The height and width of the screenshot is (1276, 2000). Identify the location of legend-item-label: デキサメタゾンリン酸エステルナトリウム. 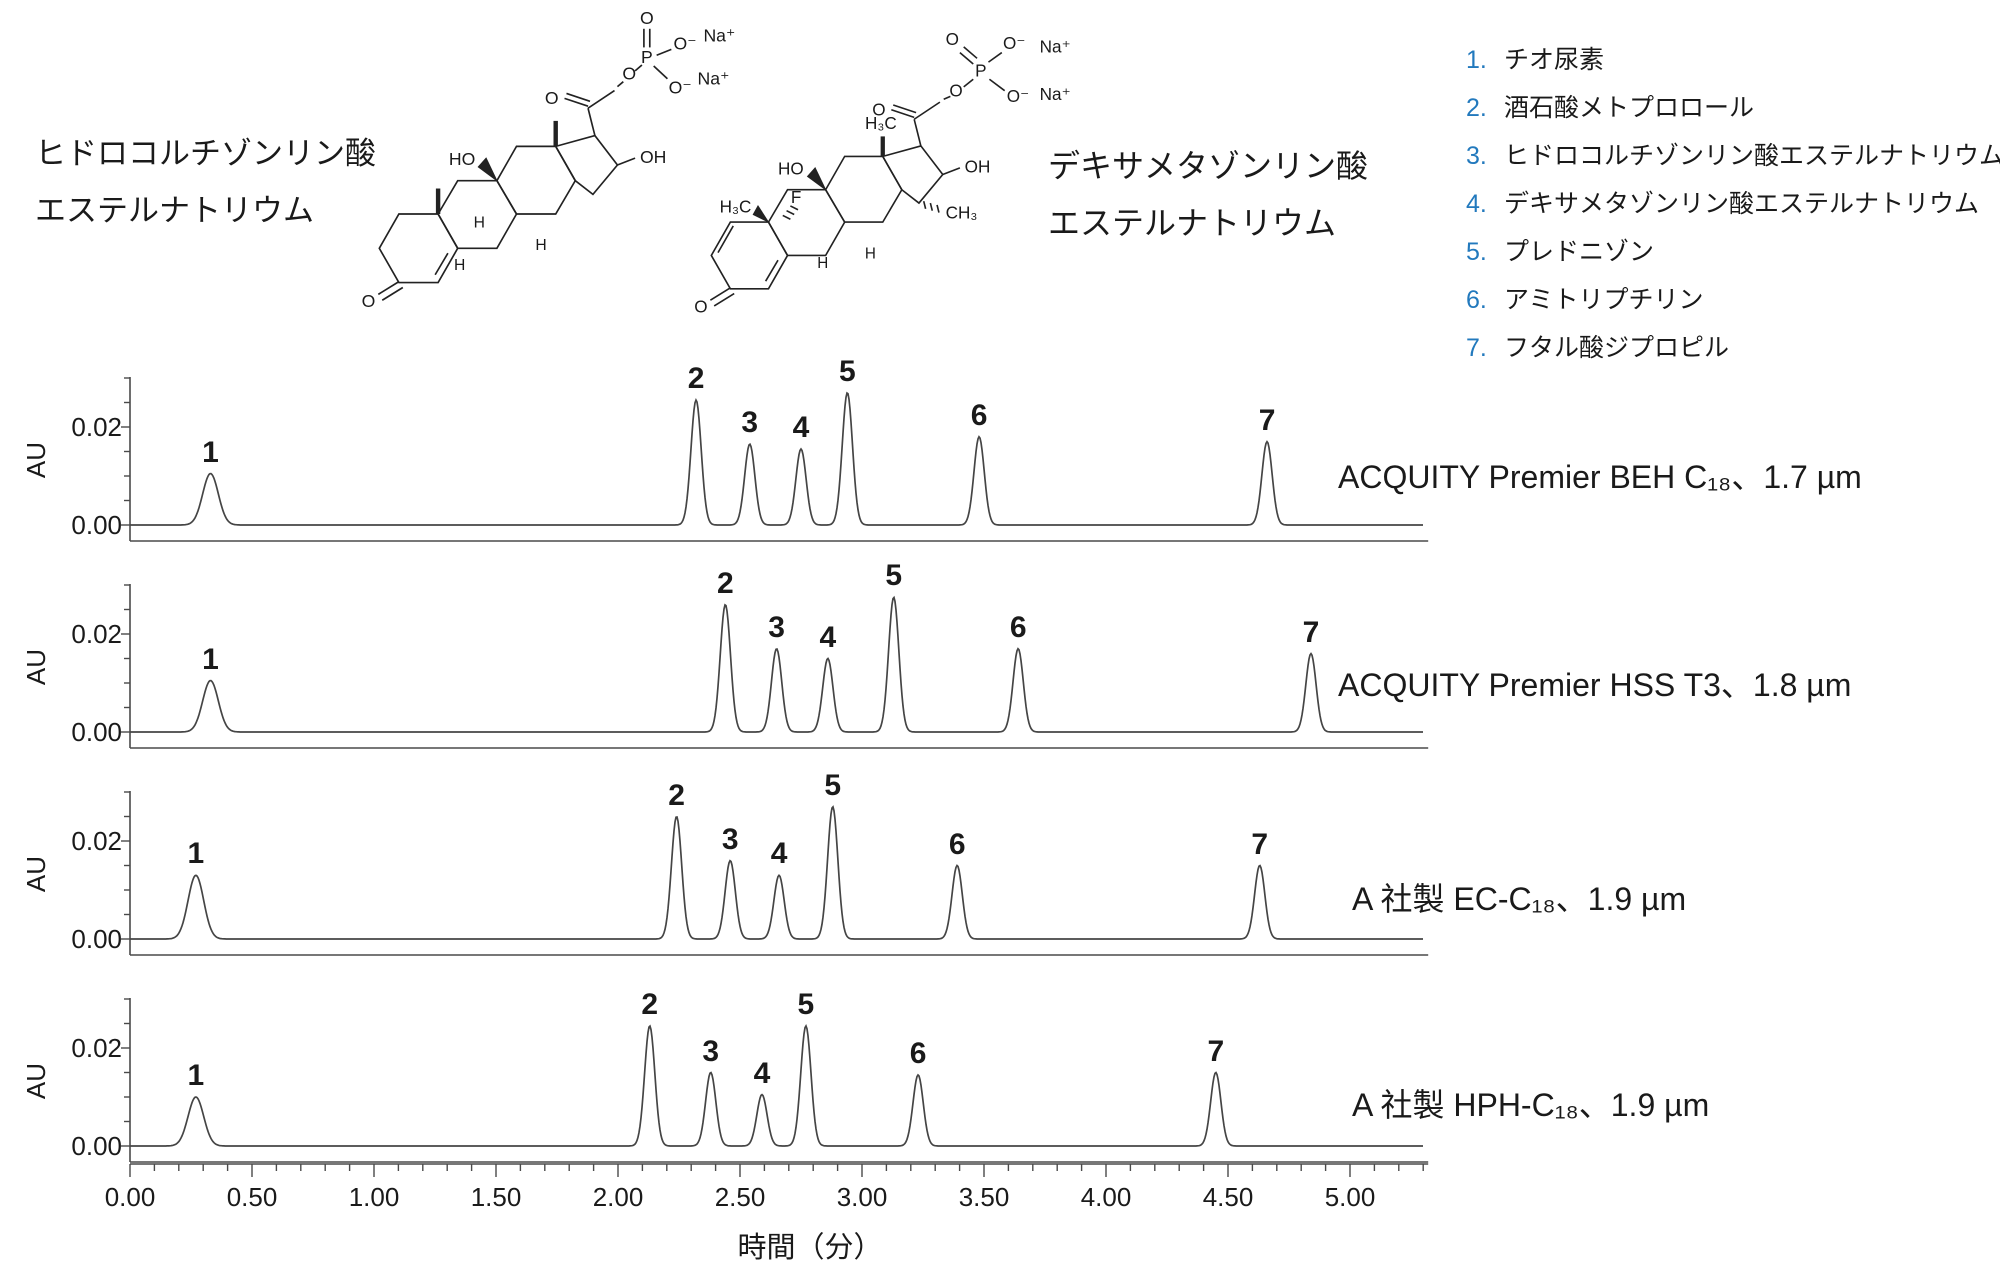
(1742, 204).